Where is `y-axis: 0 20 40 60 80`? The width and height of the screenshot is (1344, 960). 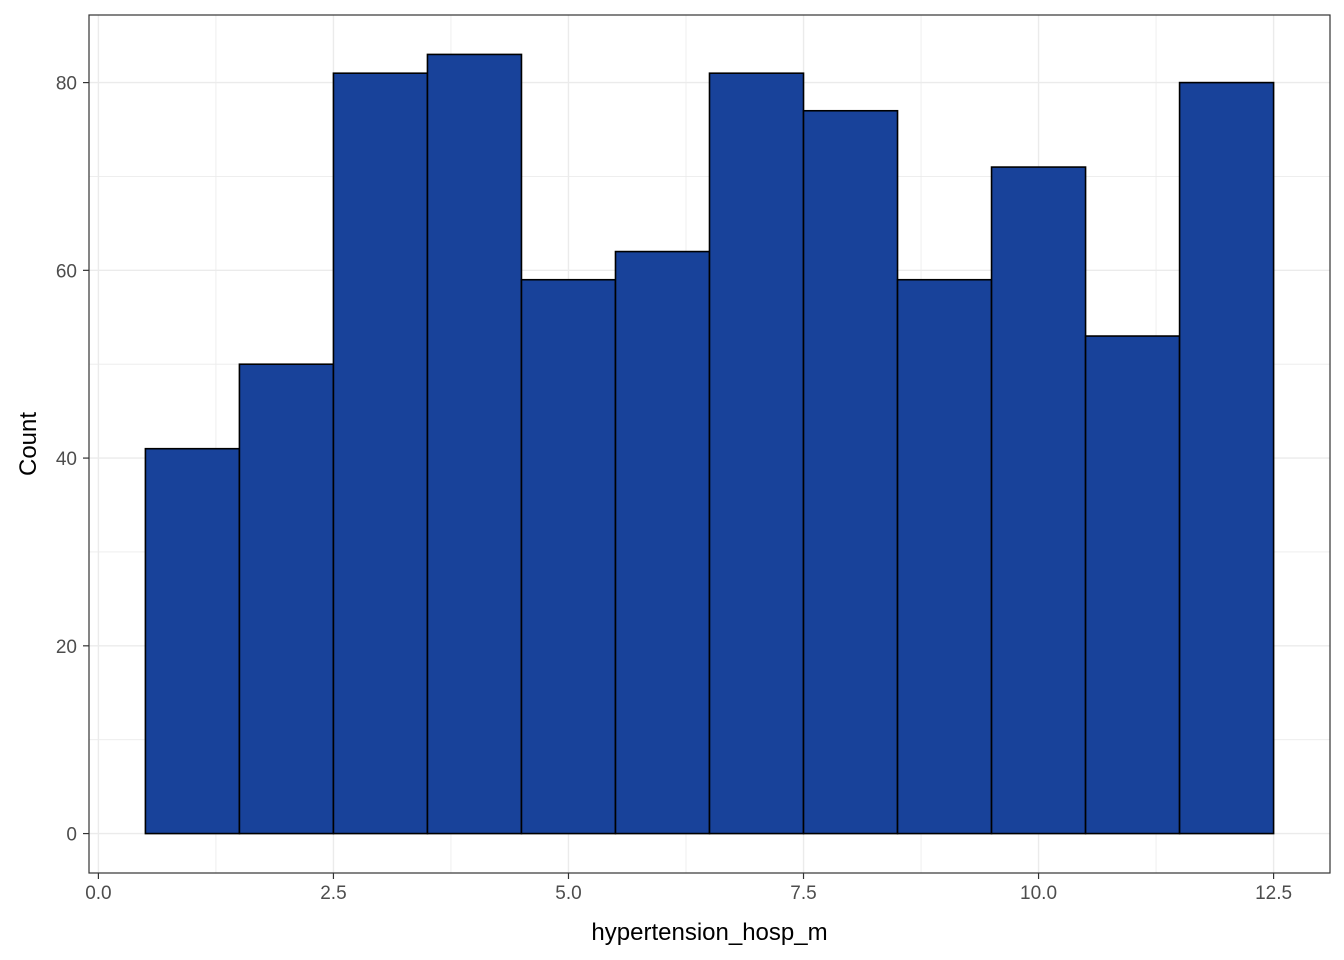
y-axis: 0 20 40 60 80 is located at coordinates (72, 460).